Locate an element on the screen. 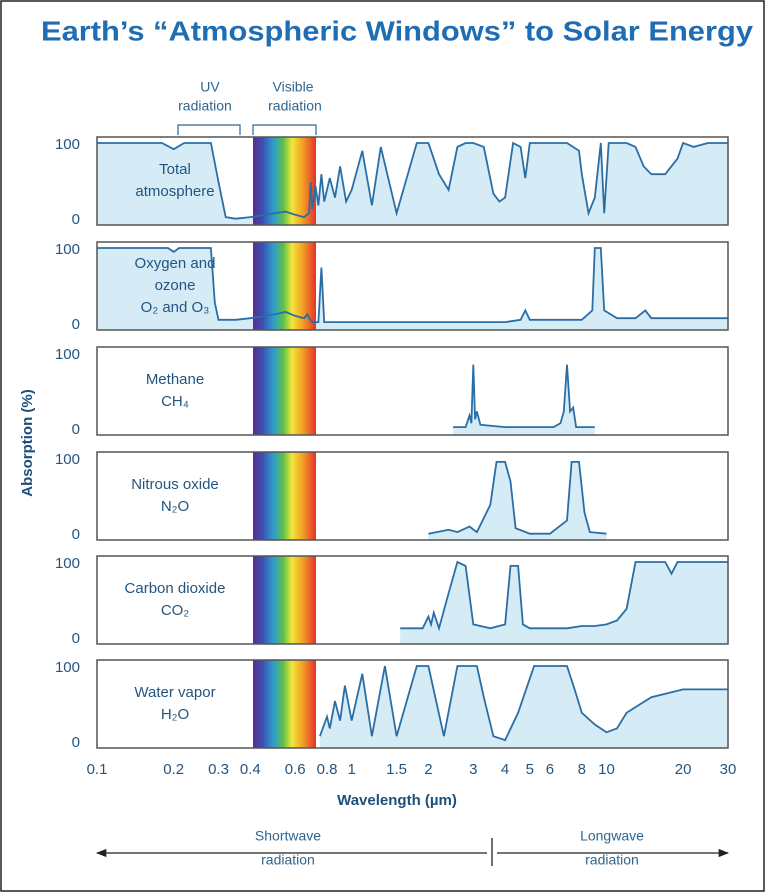 Image resolution: width=765 pixels, height=892 pixels. annotation: UV is located at coordinates (210, 87).